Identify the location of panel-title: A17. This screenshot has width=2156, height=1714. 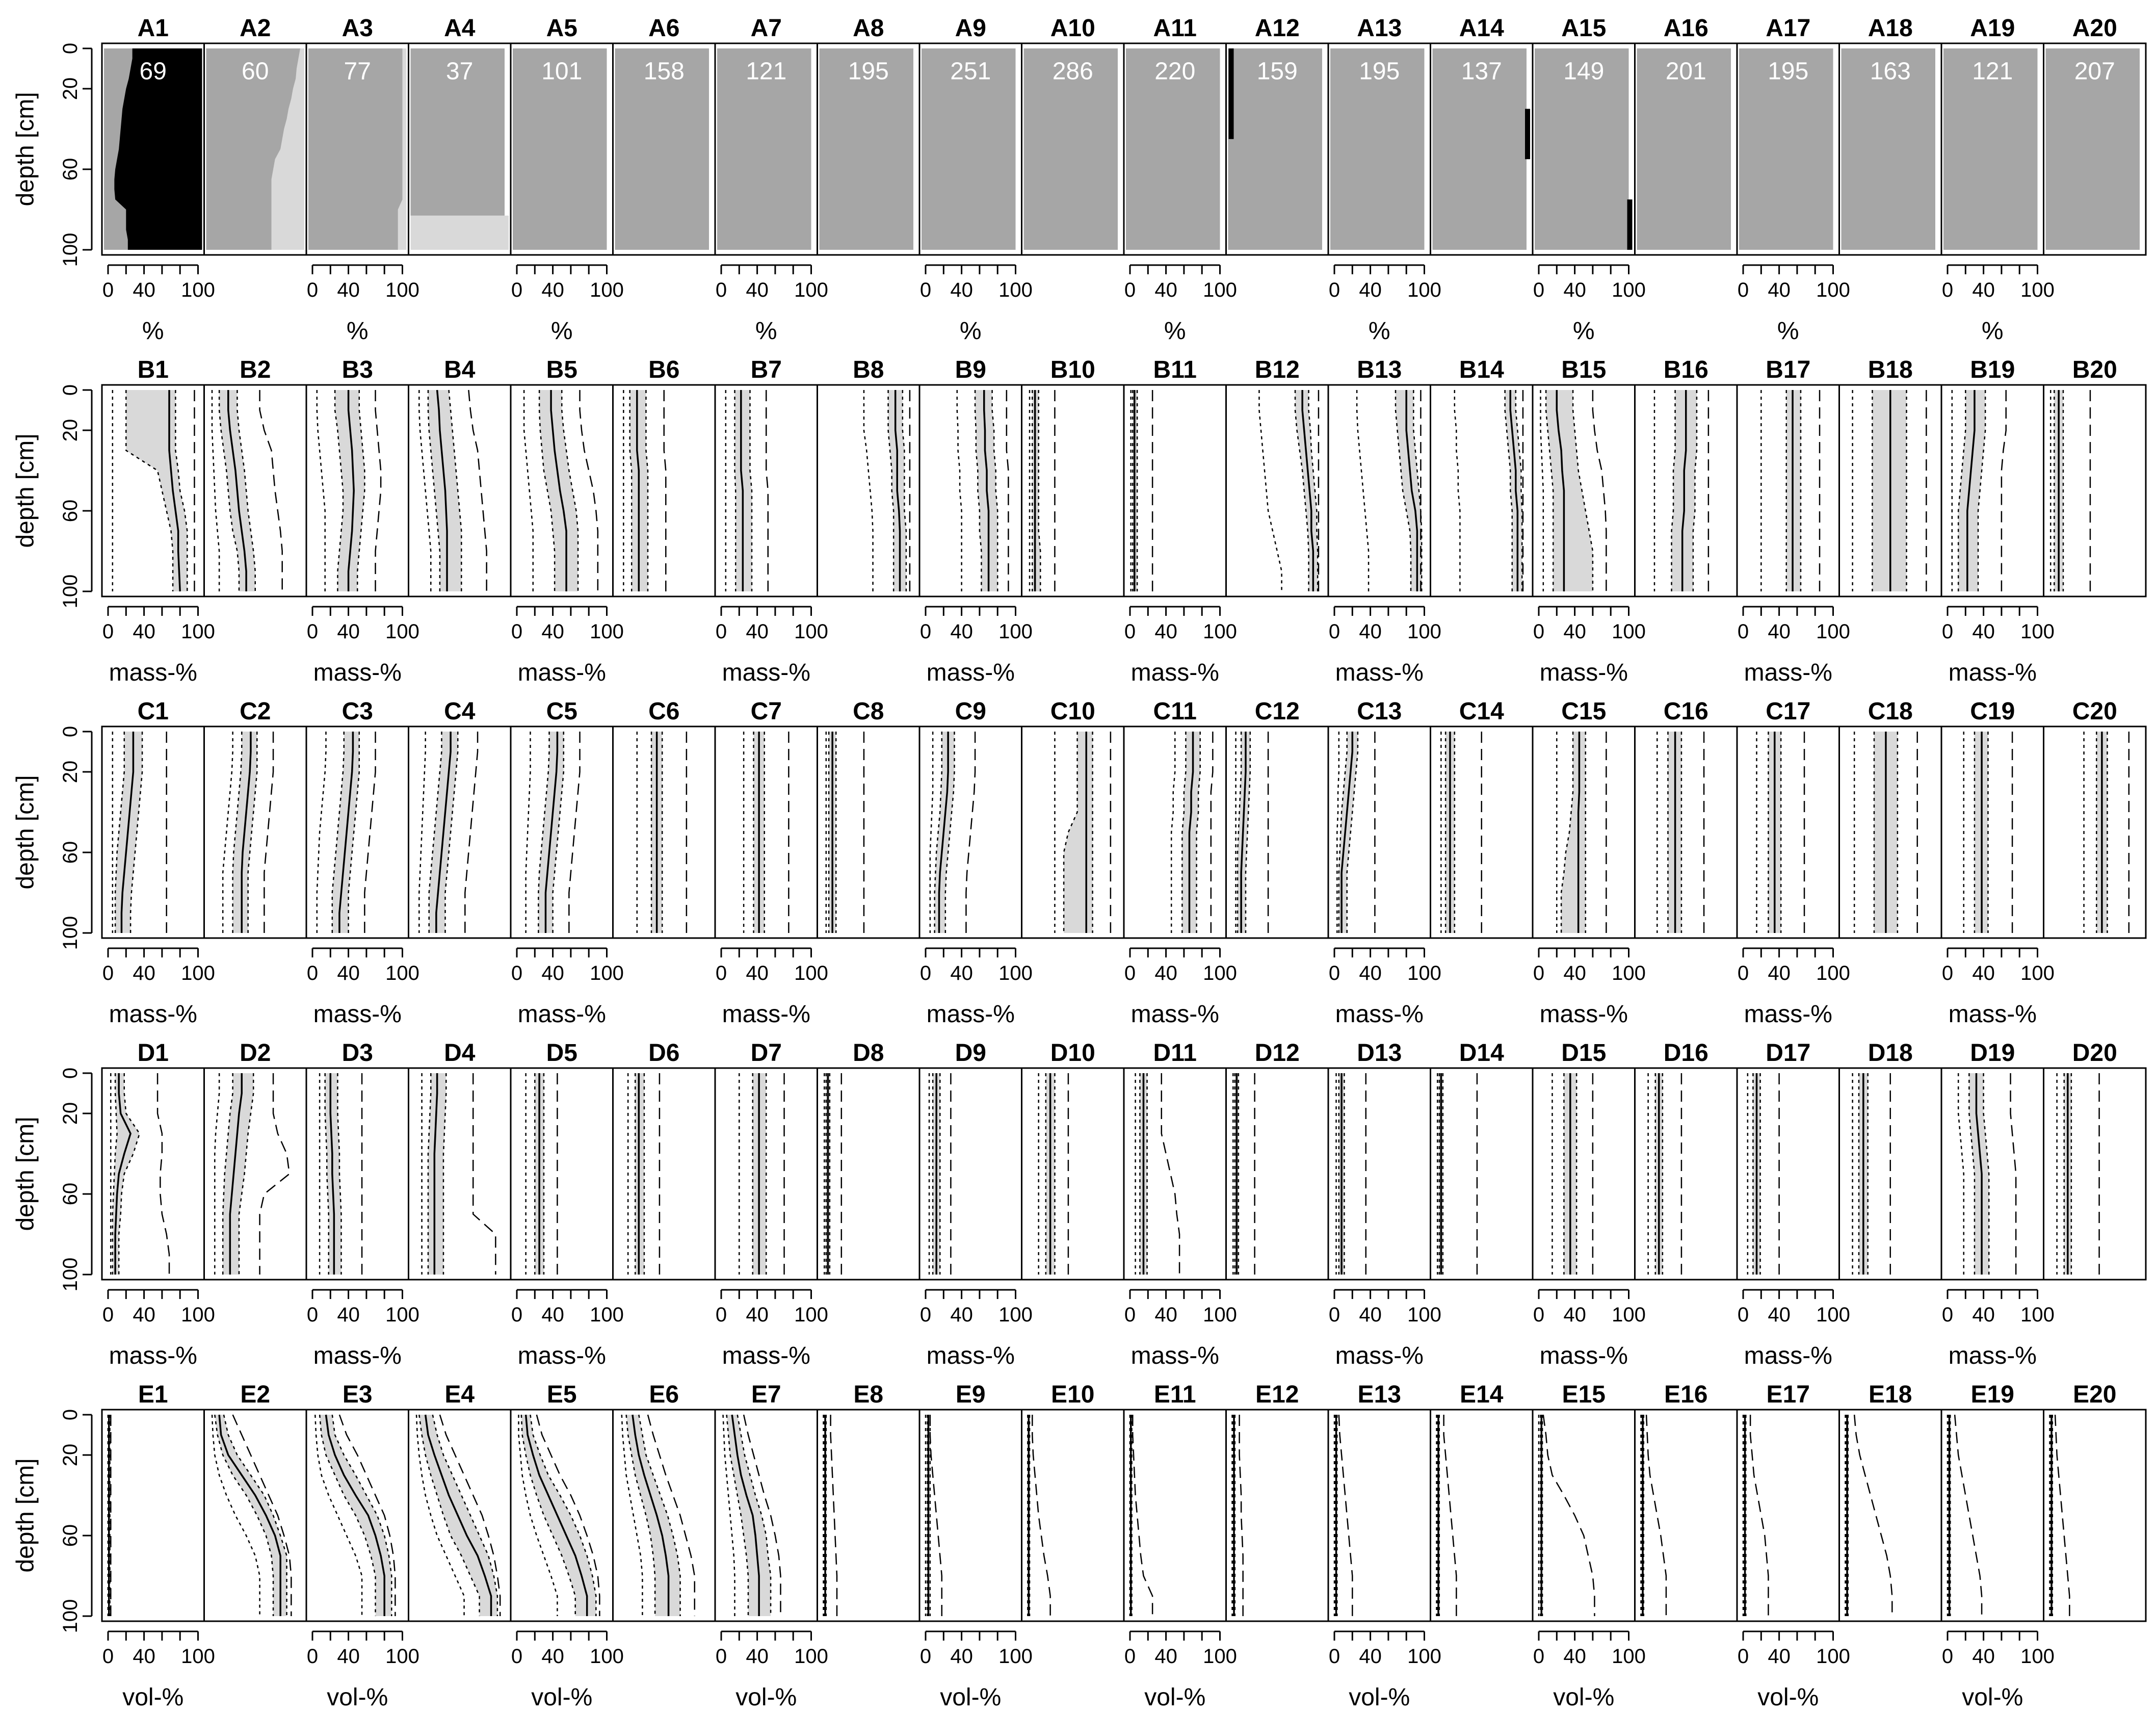
(1788, 28).